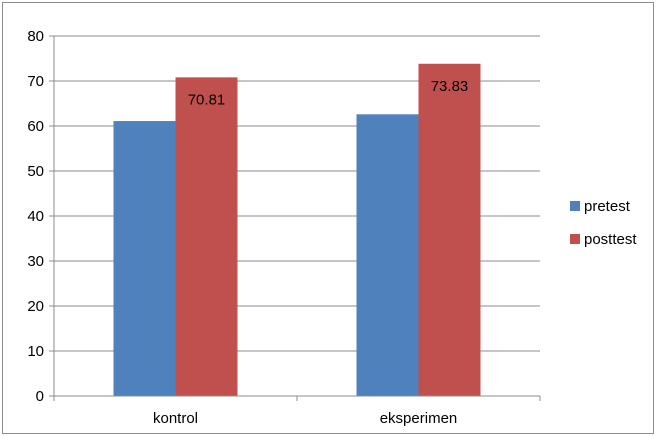  Describe the element at coordinates (175, 418) in the screenshot. I see `x-category-label: kontrol` at that location.